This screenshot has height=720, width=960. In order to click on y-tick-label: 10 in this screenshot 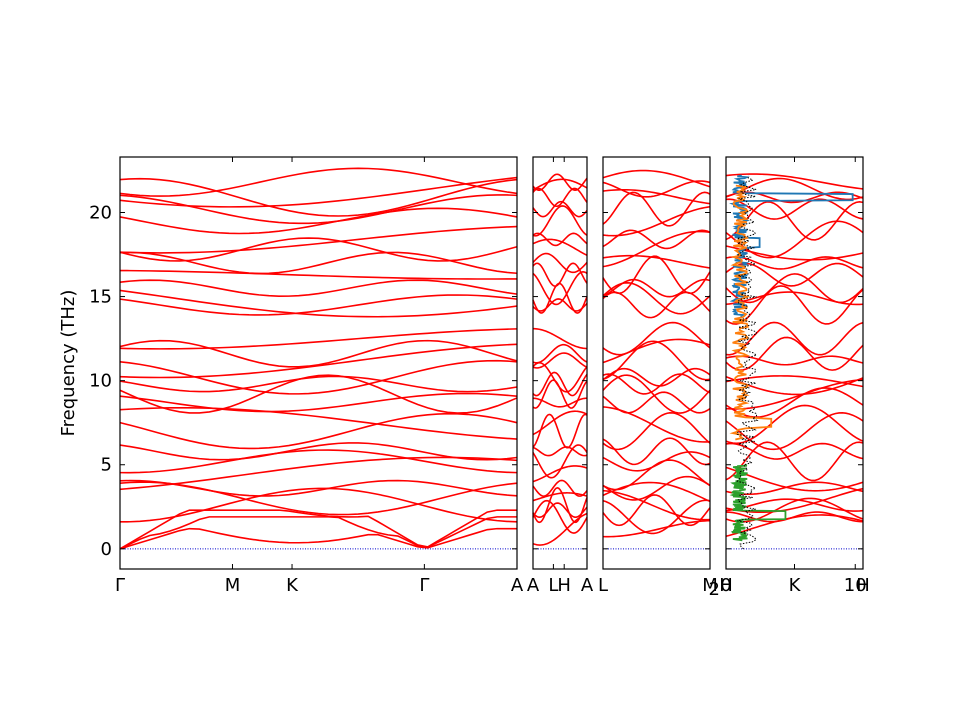, I will do `click(100, 381)`.